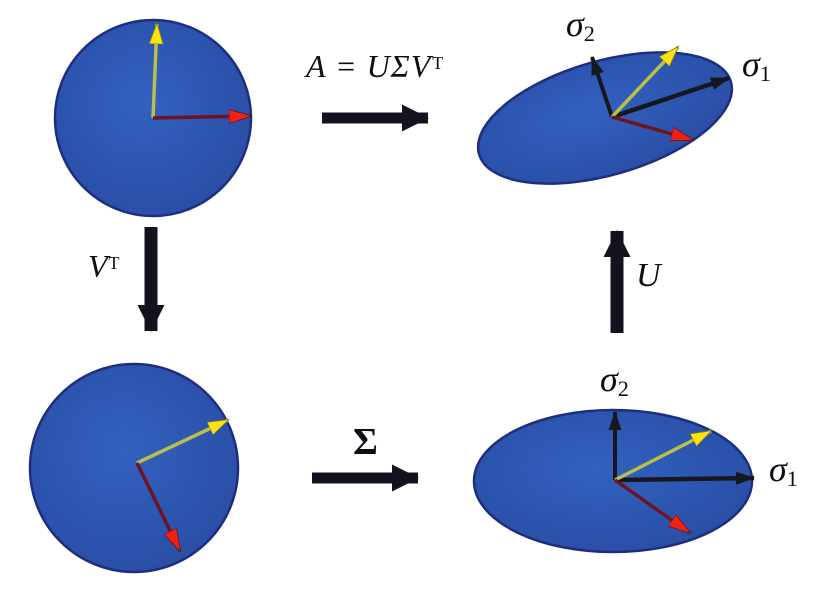 This screenshot has height=594, width=822. I want to click on red-scaled-vector, so click(651, 506).